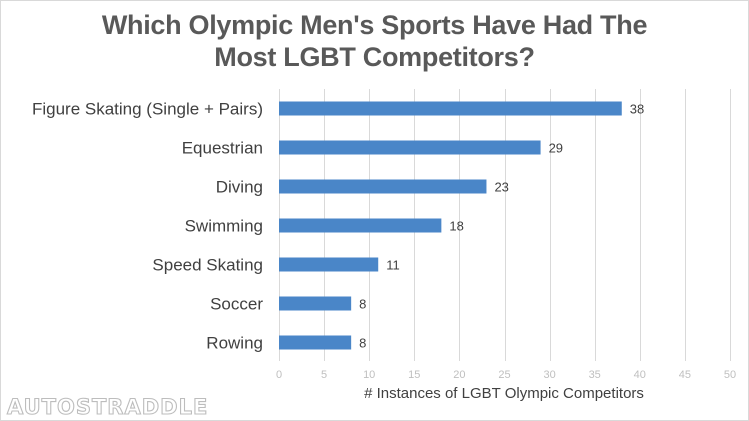 This screenshot has width=749, height=421. What do you see at coordinates (239, 187) in the screenshot?
I see `category-label: Diving` at bounding box center [239, 187].